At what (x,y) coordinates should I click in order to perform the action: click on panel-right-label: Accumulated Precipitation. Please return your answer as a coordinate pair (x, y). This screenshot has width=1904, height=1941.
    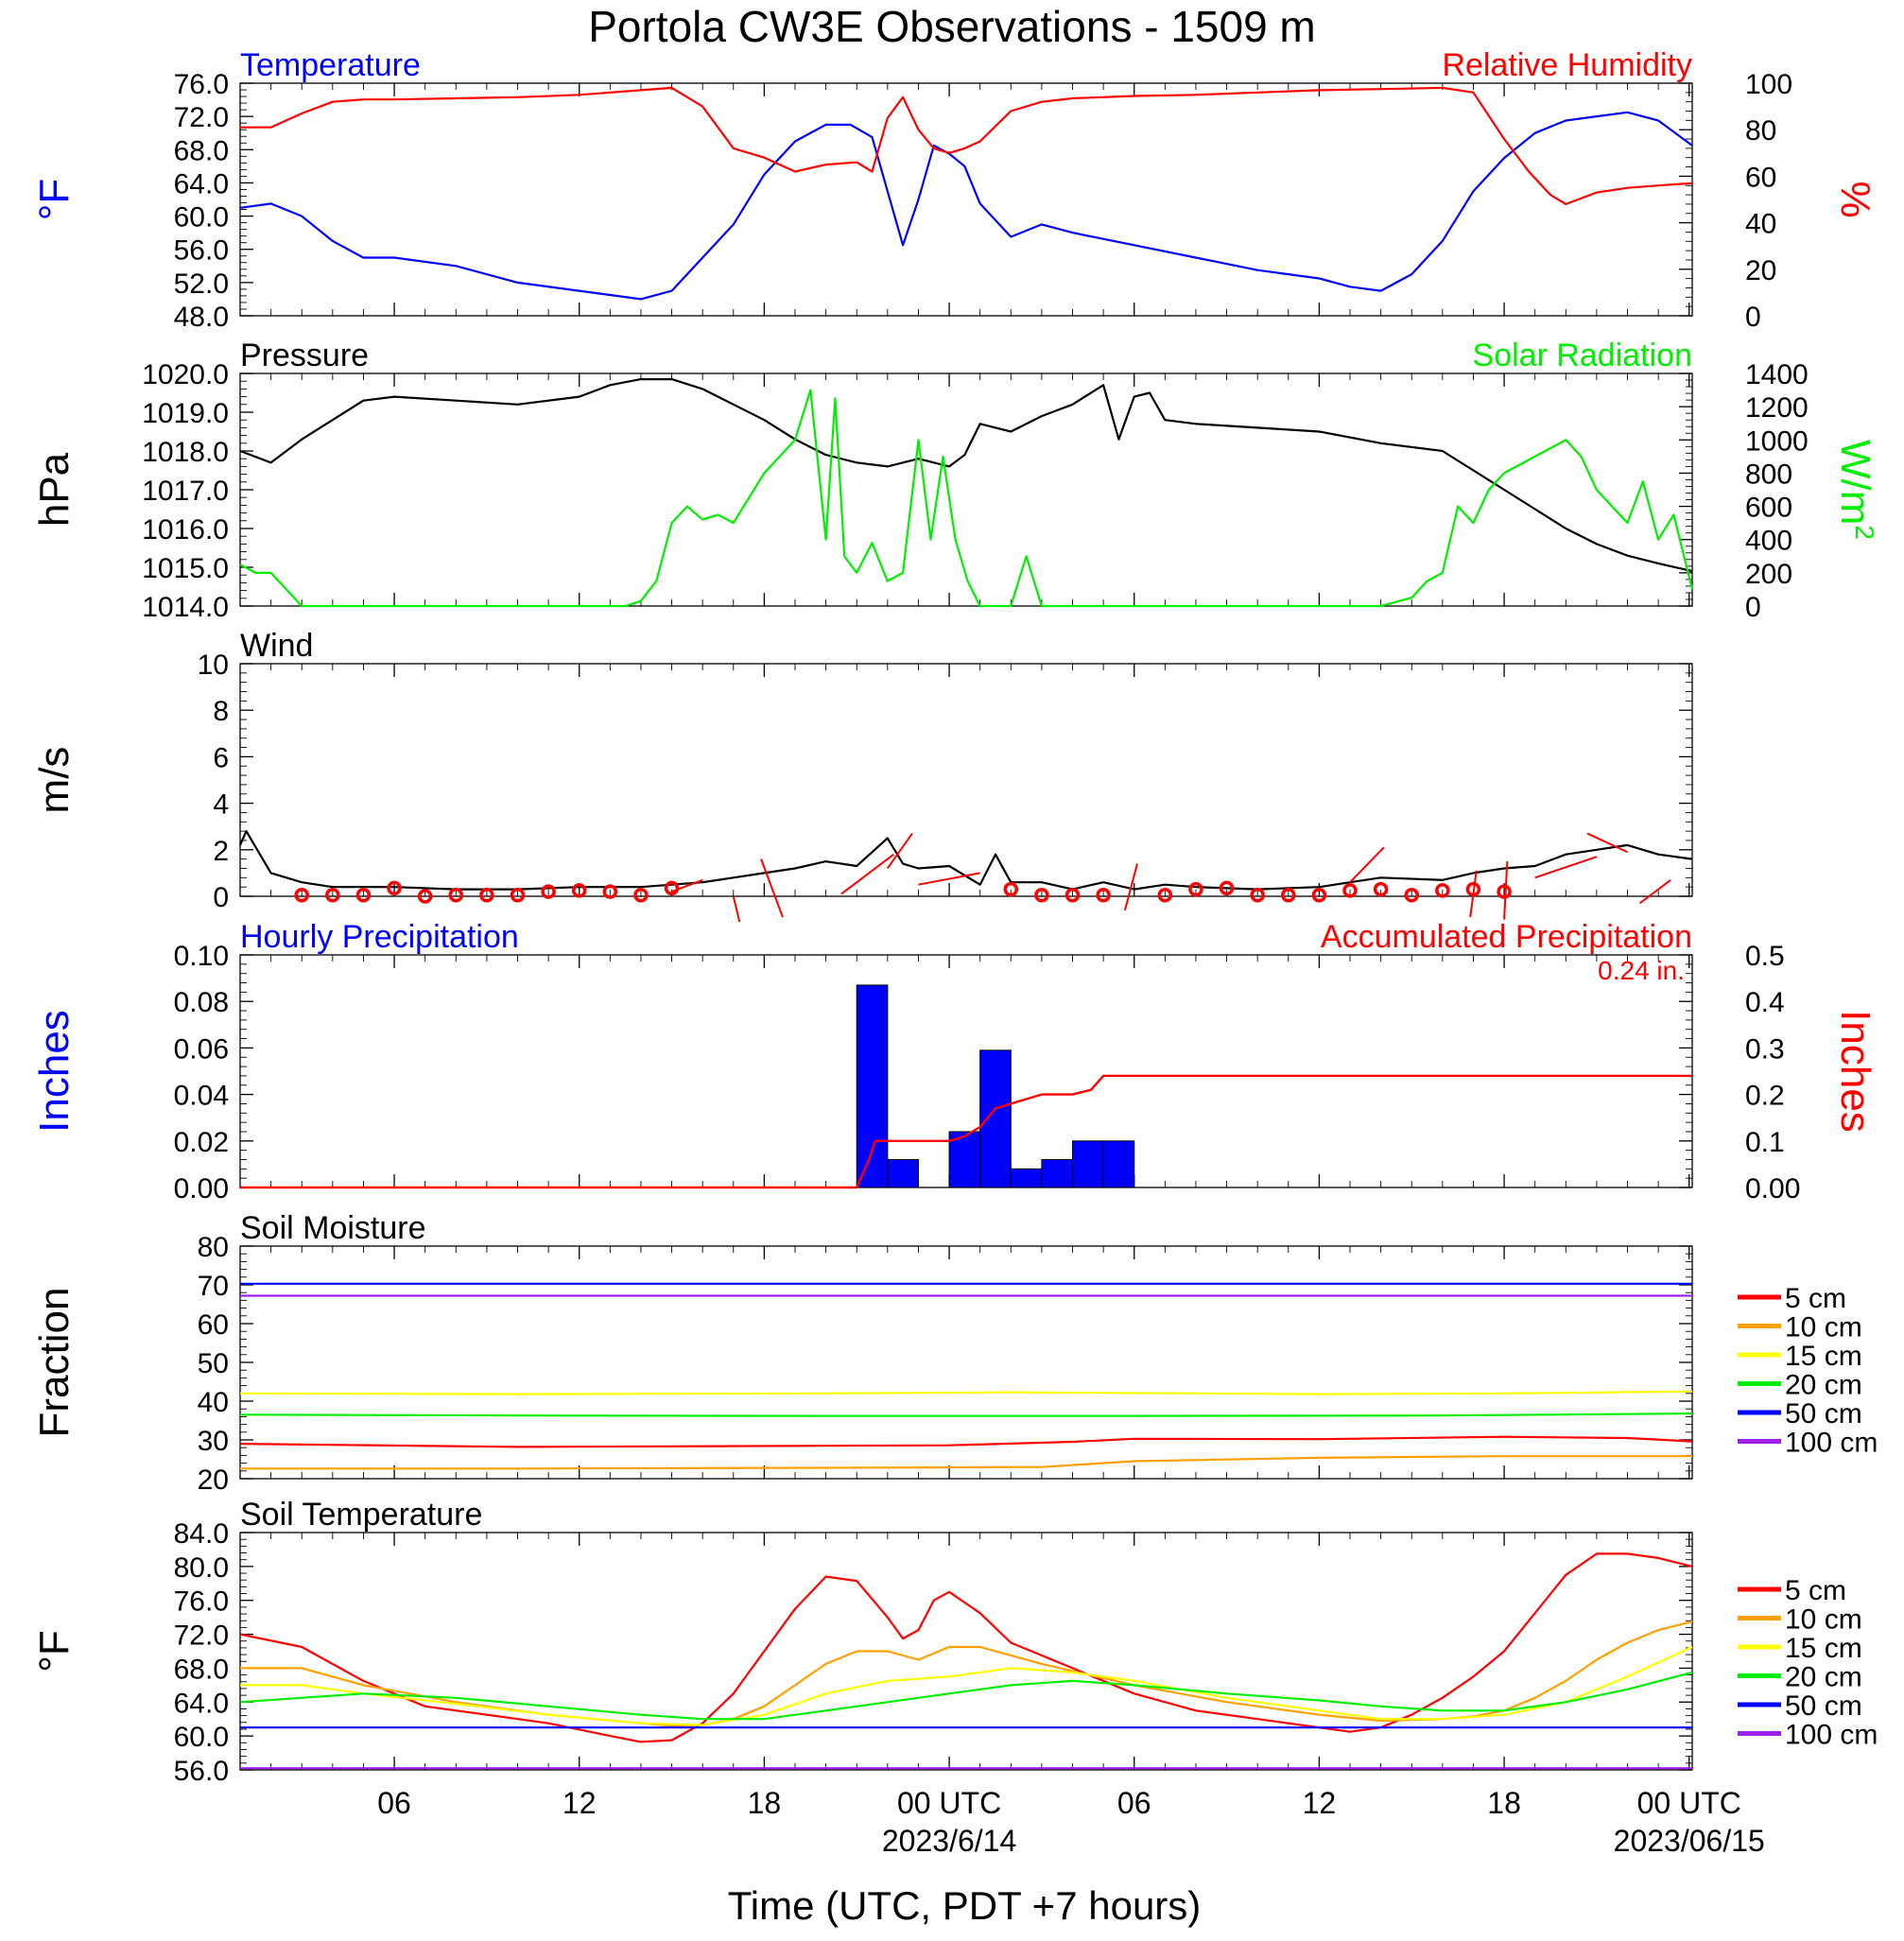
    Looking at the image, I should click on (1507, 937).